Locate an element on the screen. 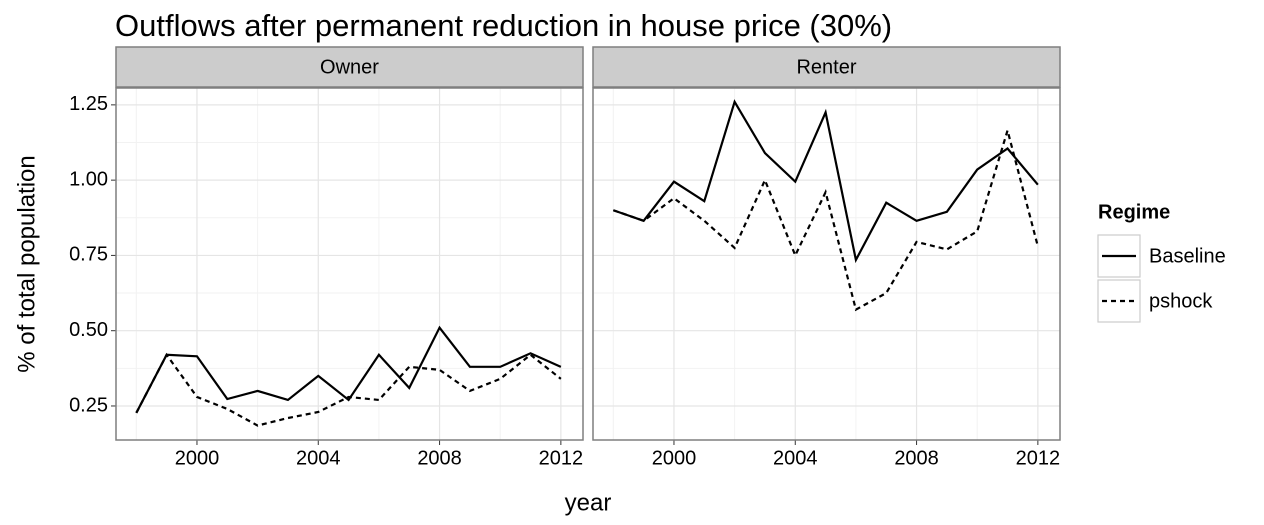 This screenshot has height=525, width=1264. legend-label: pshock is located at coordinates (1181, 301).